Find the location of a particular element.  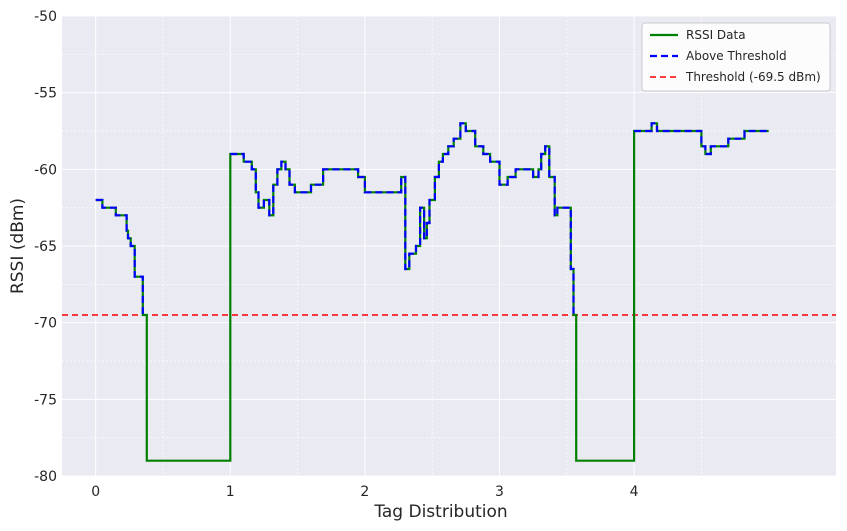

legend-label: RSSI Data is located at coordinates (716, 35).